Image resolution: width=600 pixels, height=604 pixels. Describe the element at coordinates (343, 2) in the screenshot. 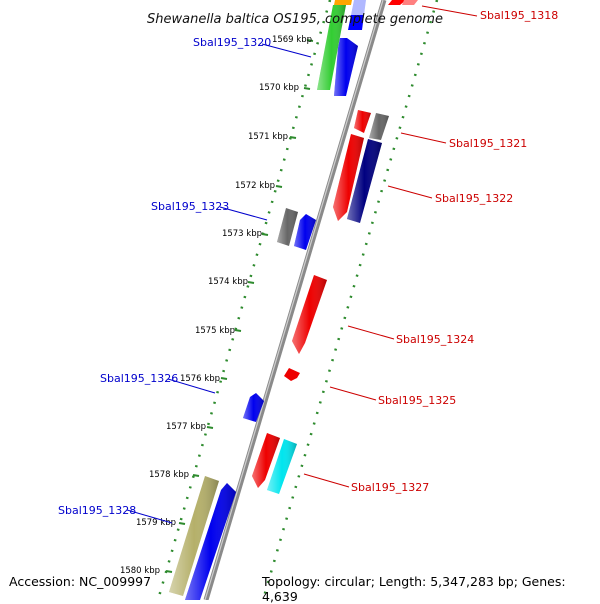

I see `gene-1319-bar` at that location.